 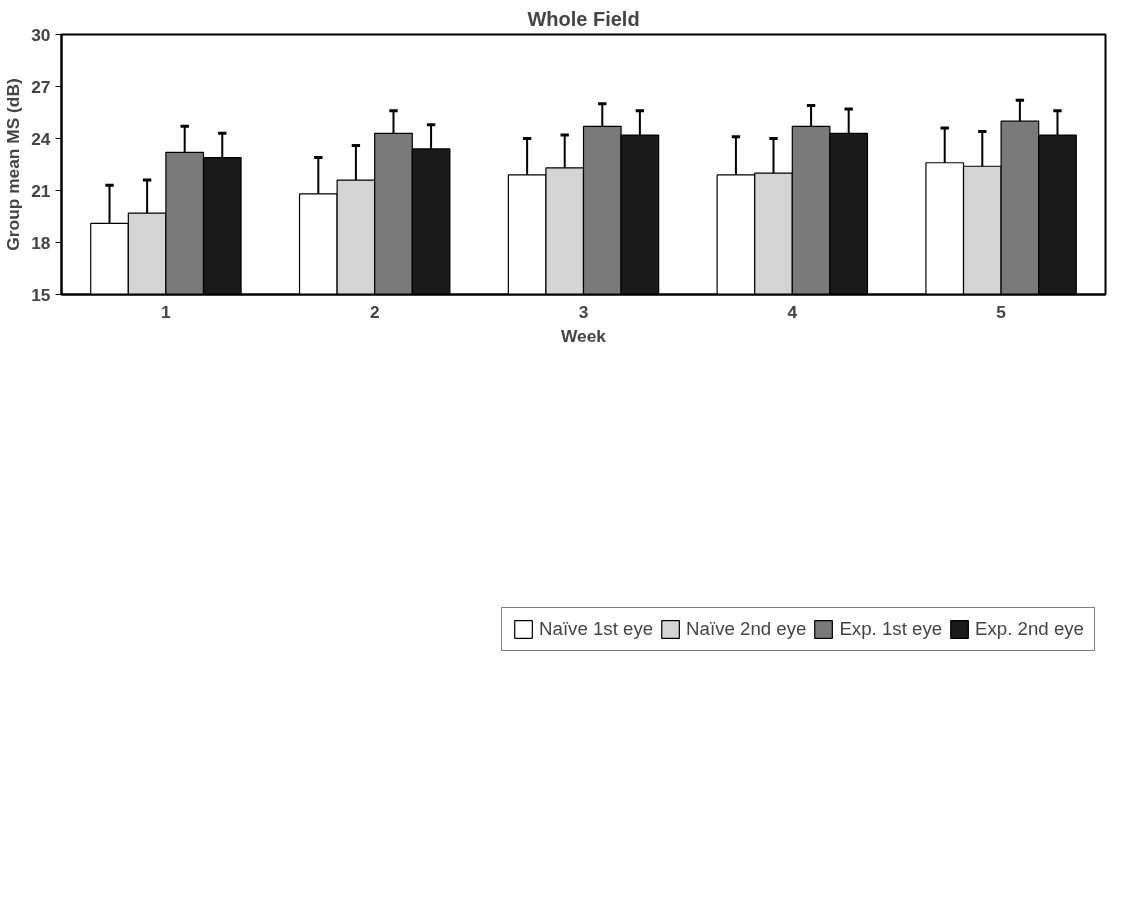 What do you see at coordinates (583, 311) in the screenshot?
I see `x-tick-label: 3` at bounding box center [583, 311].